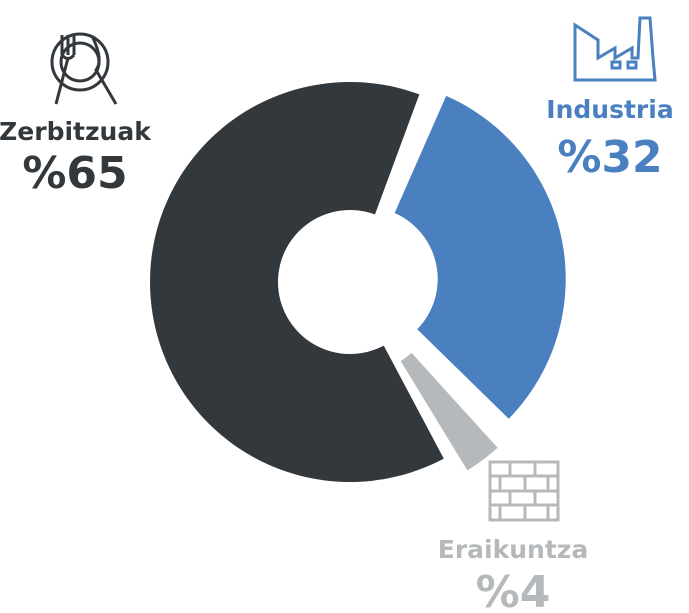 The image size is (689, 613). What do you see at coordinates (74, 173) in the screenshot?
I see `value-label: %65` at bounding box center [74, 173].